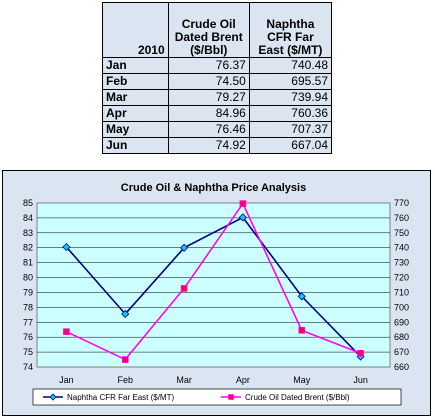  I want to click on month-cell: Apr, so click(135, 113).